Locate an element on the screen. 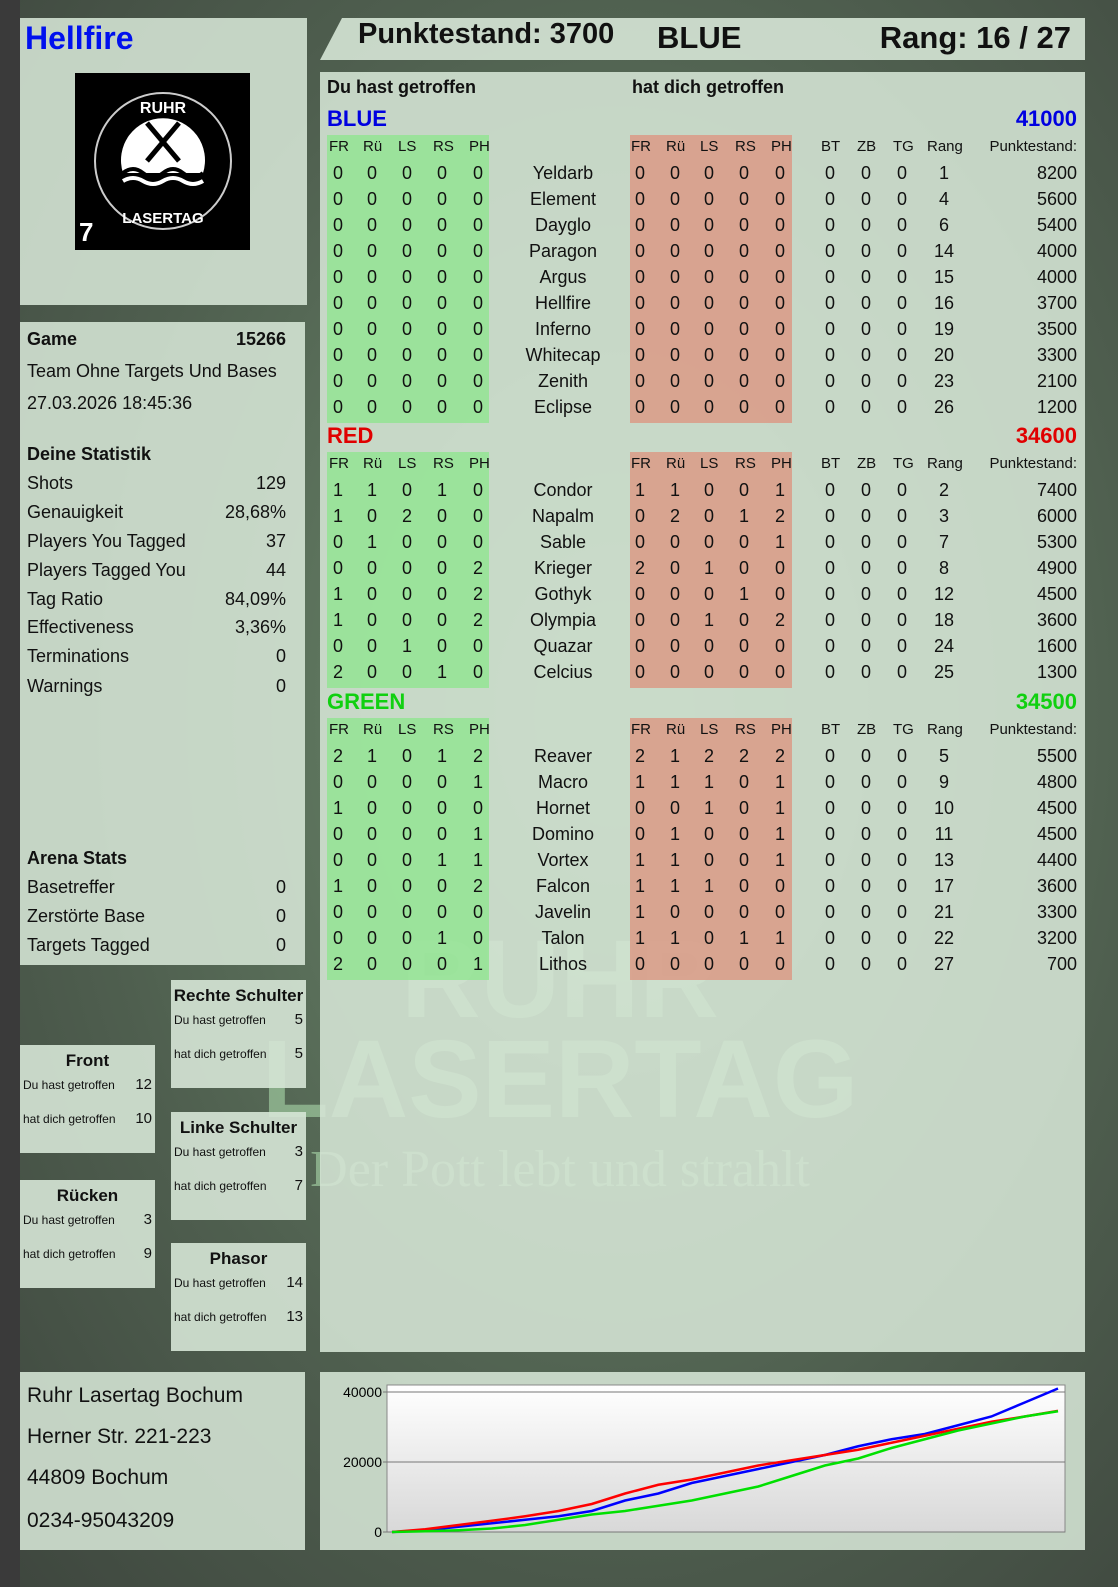 Image resolution: width=1118 pixels, height=1587 pixels. hit-you-cell: 2 is located at coordinates (709, 756).